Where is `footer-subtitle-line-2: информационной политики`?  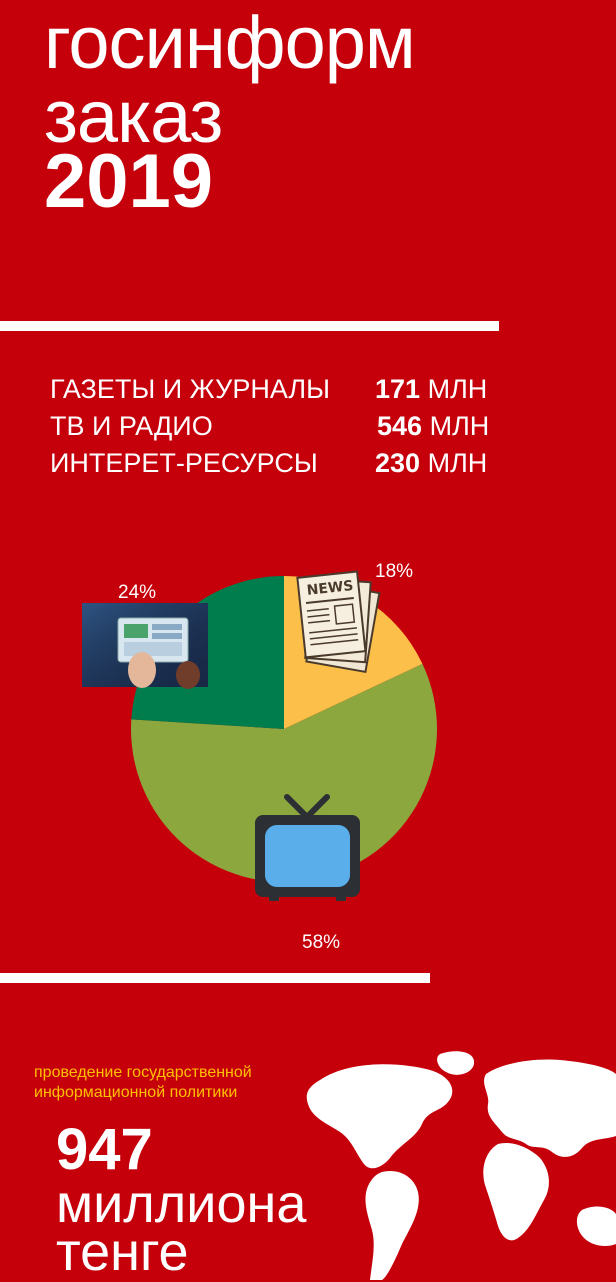
footer-subtitle-line-2: информационной политики is located at coordinates (136, 1092).